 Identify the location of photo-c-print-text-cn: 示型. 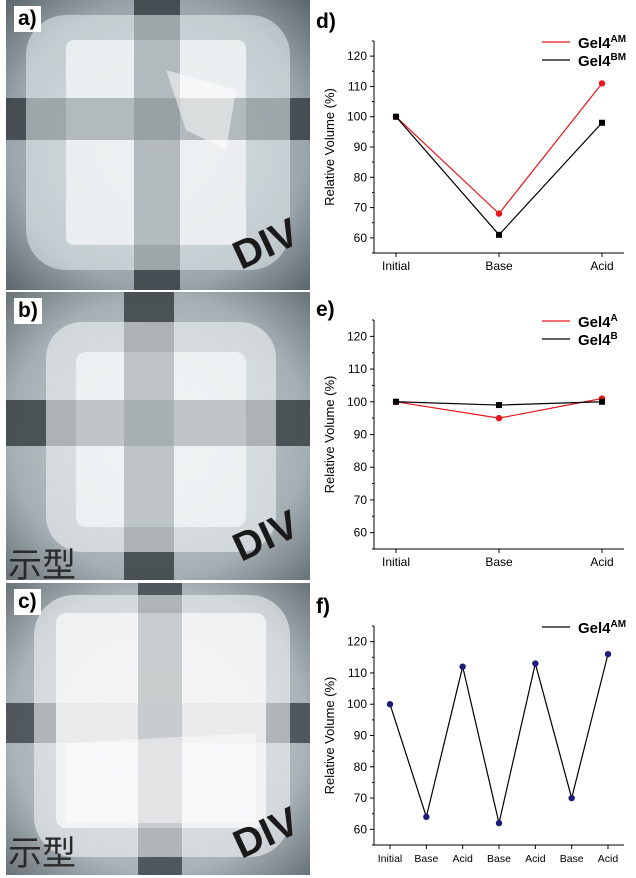
(42, 854).